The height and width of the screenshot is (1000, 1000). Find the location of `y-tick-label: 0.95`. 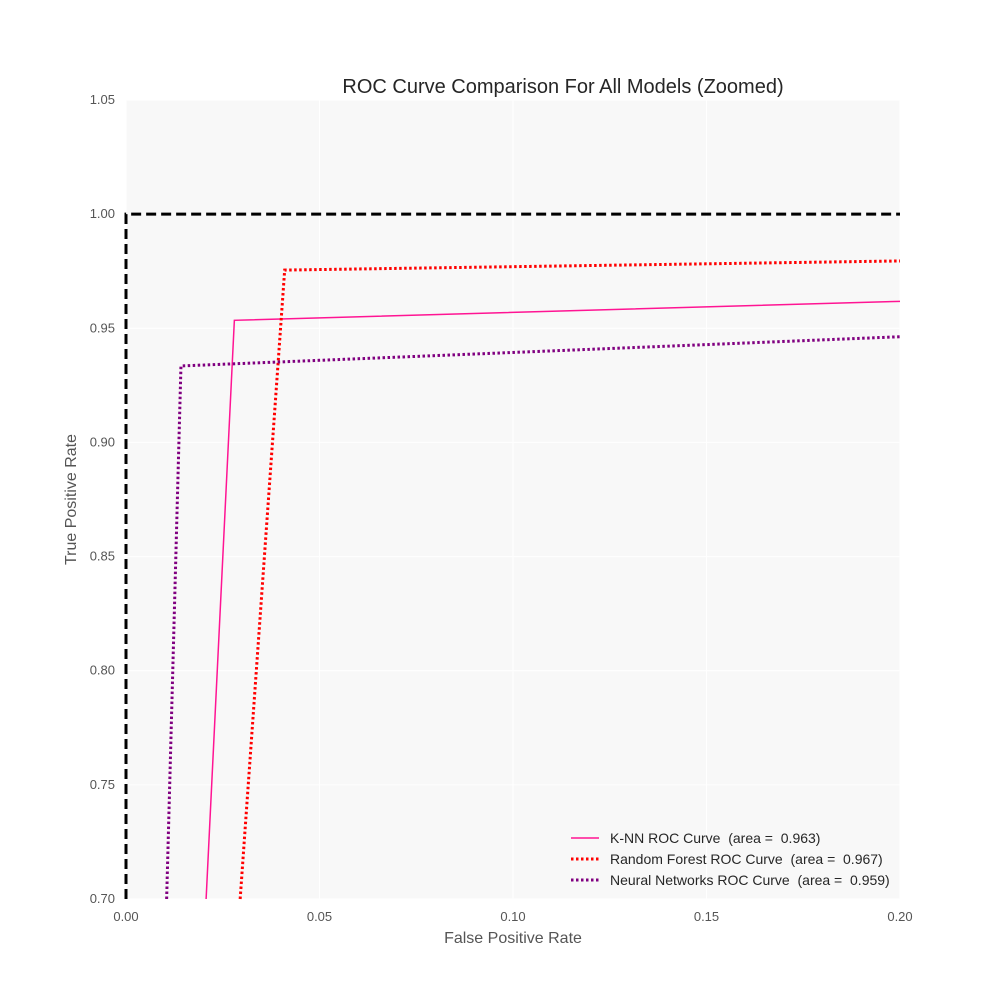

y-tick-label: 0.95 is located at coordinates (102, 327).